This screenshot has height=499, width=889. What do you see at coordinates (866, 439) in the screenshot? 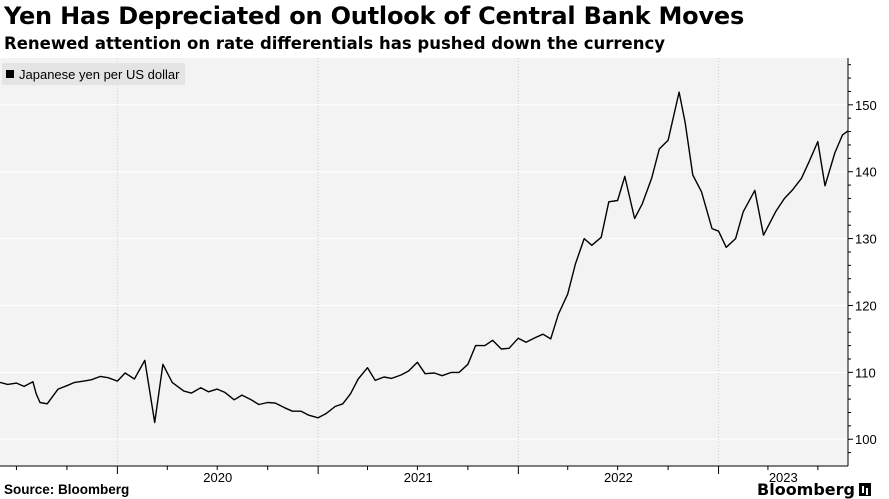
I see `y-tick-label: 100` at bounding box center [866, 439].